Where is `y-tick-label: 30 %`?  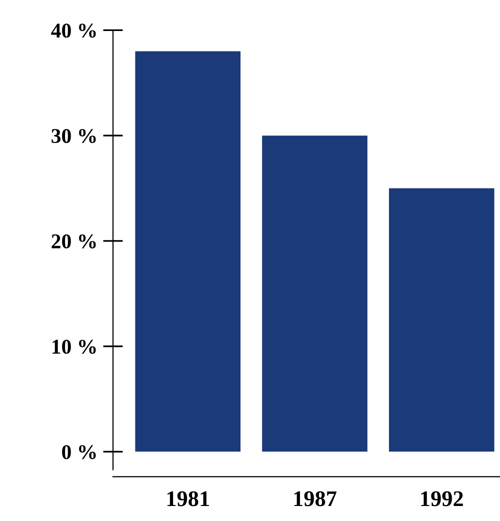 y-tick-label: 30 % is located at coordinates (74, 136).